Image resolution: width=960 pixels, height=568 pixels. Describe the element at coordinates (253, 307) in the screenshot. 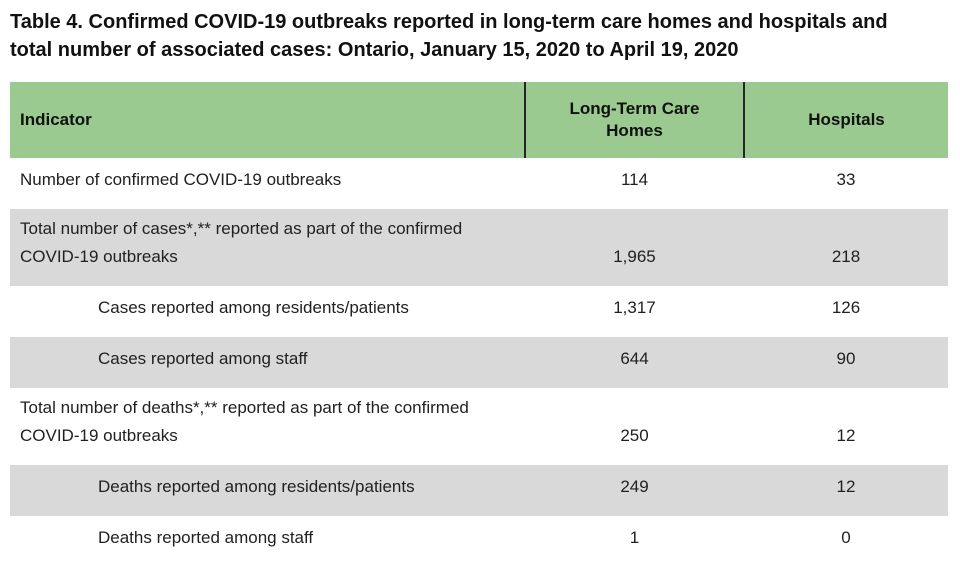

I see `row-label: Cases reported among residents/patients` at that location.